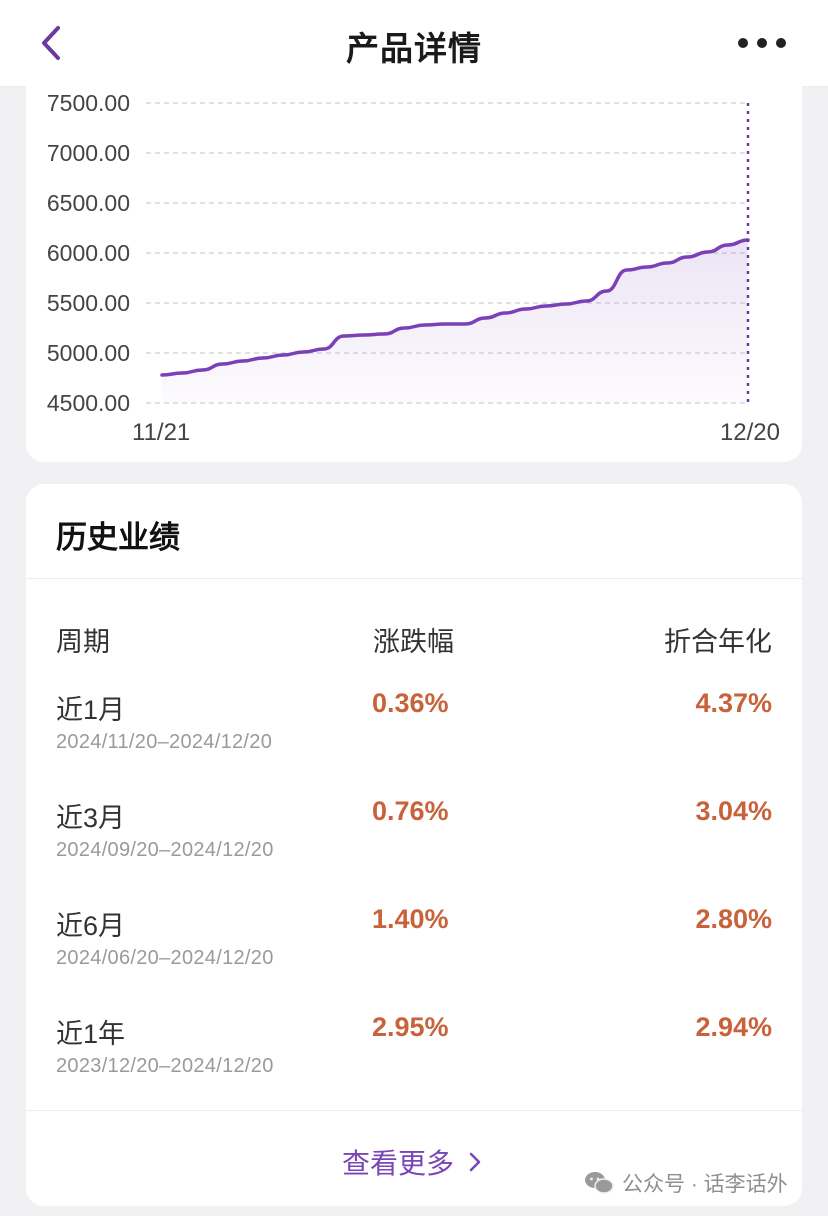 This screenshot has width=828, height=1216. Describe the element at coordinates (455, 307) in the screenshot. I see `chart-series-line` at that location.